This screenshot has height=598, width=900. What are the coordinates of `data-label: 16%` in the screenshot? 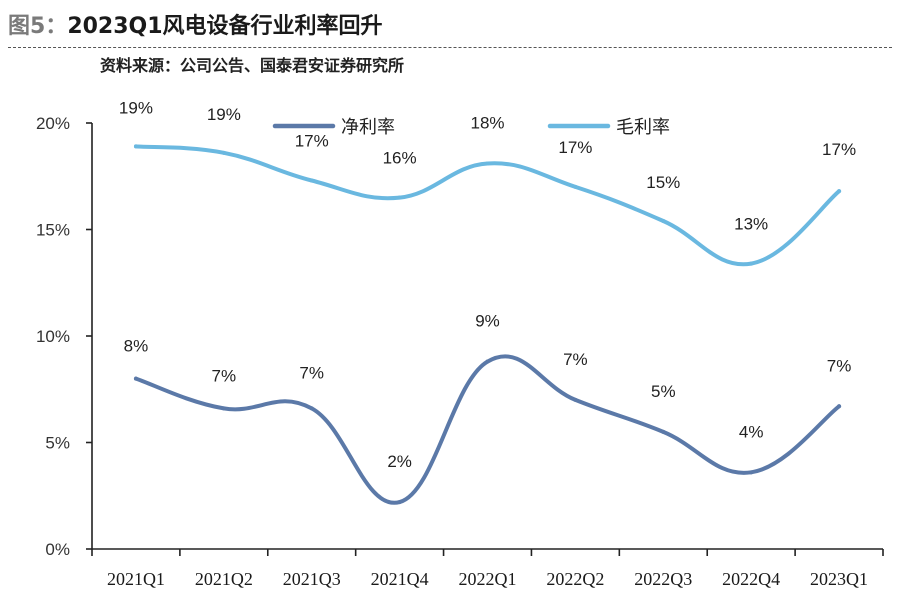 It's located at (400, 158).